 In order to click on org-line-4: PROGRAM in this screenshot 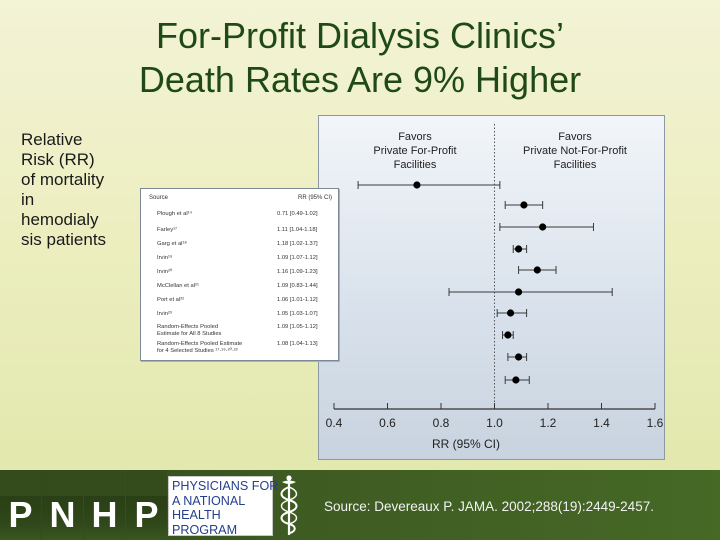, I will do `click(205, 529)`.